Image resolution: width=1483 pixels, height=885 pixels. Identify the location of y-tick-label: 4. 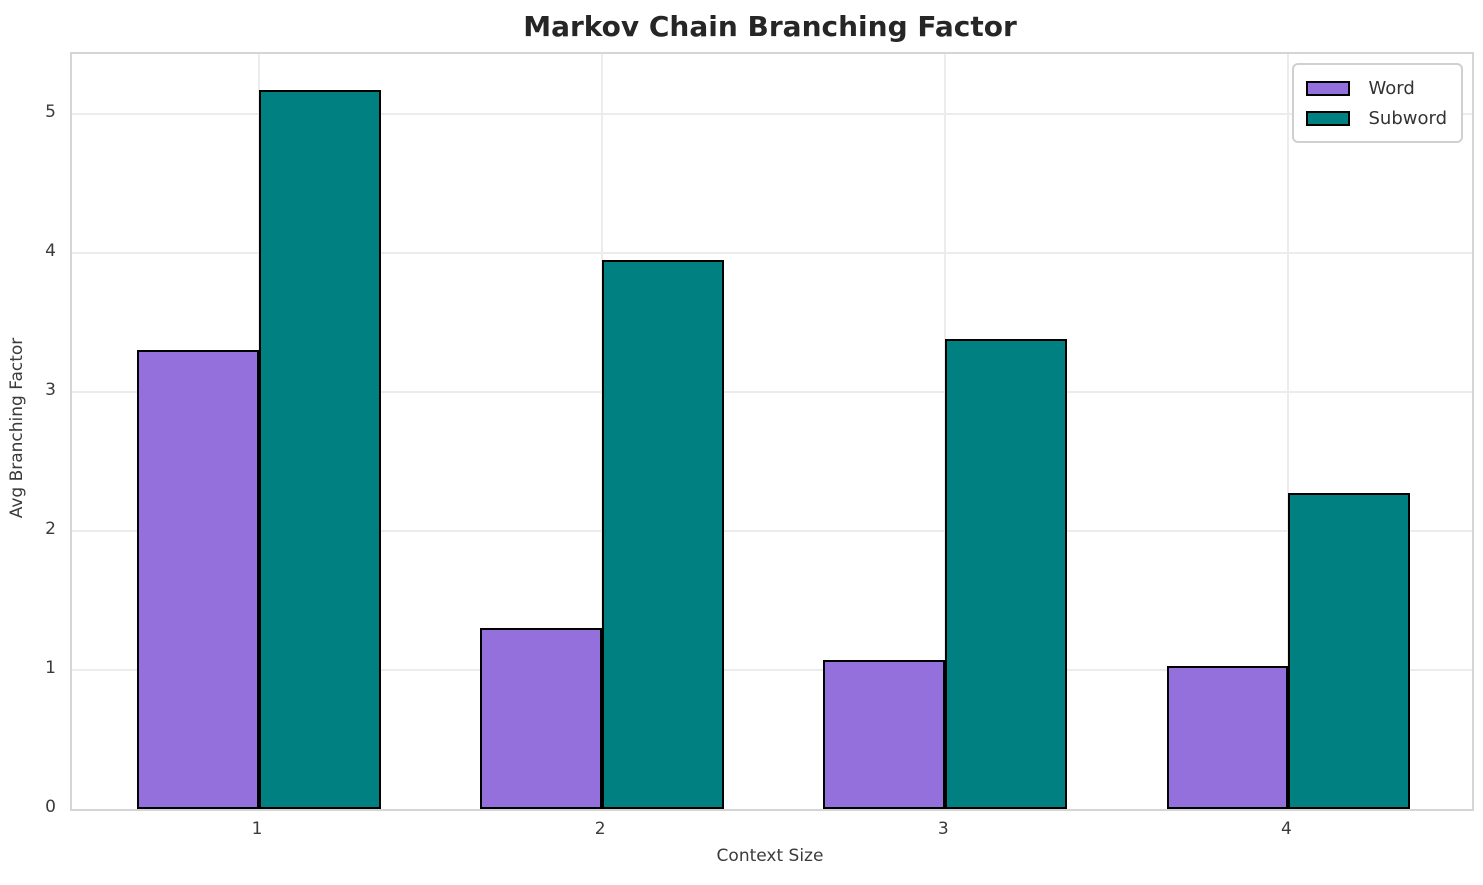
(50, 250).